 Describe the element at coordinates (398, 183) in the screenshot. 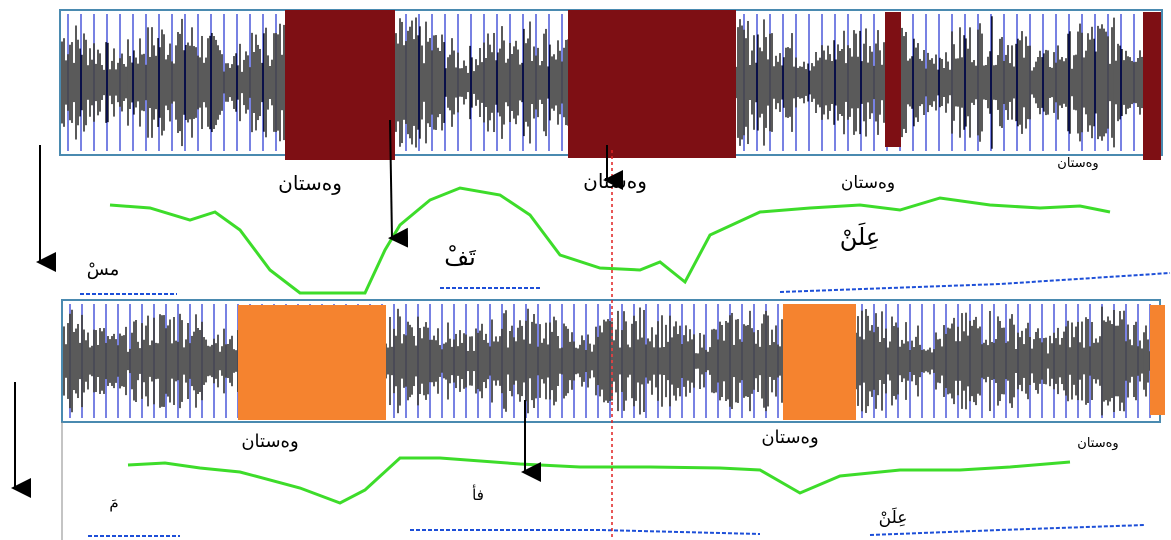

I see `arrow` at that location.